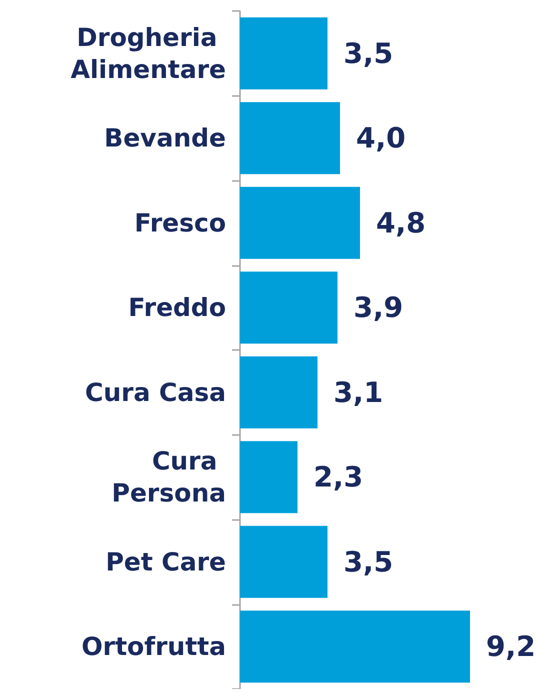 Image resolution: width=547 pixels, height=697 pixels. What do you see at coordinates (148, 53) in the screenshot?
I see `y-tick-label: Drogheria Alimentare` at bounding box center [148, 53].